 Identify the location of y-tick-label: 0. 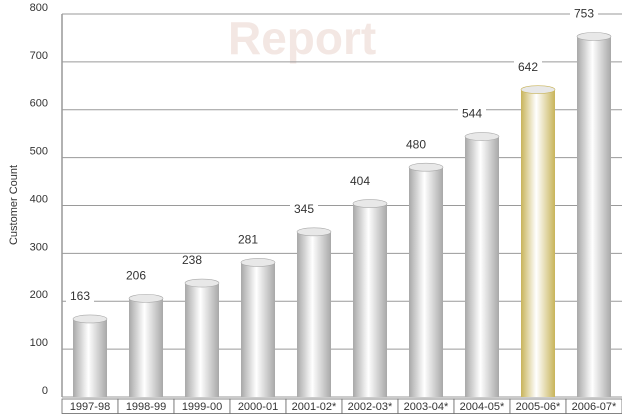
(45, 391).